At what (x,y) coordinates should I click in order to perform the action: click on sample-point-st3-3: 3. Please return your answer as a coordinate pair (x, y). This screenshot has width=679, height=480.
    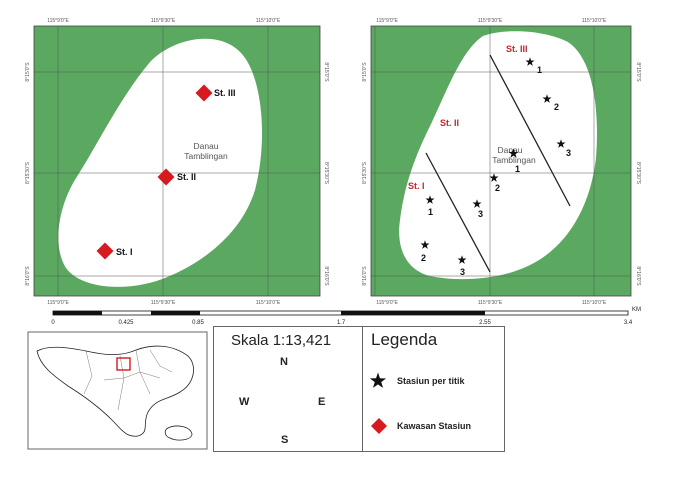
    Looking at the image, I should click on (563, 148).